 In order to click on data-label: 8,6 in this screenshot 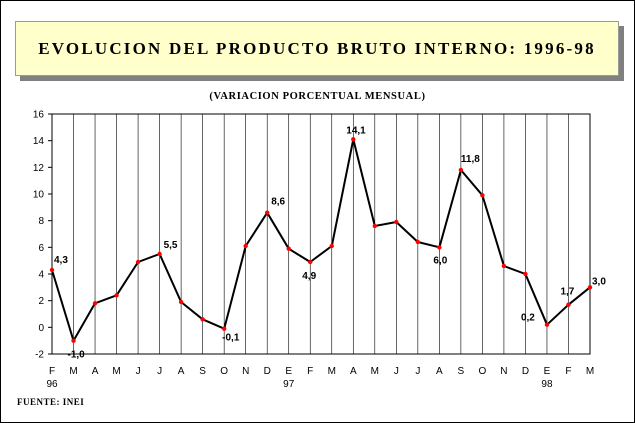, I will do `click(278, 202)`.